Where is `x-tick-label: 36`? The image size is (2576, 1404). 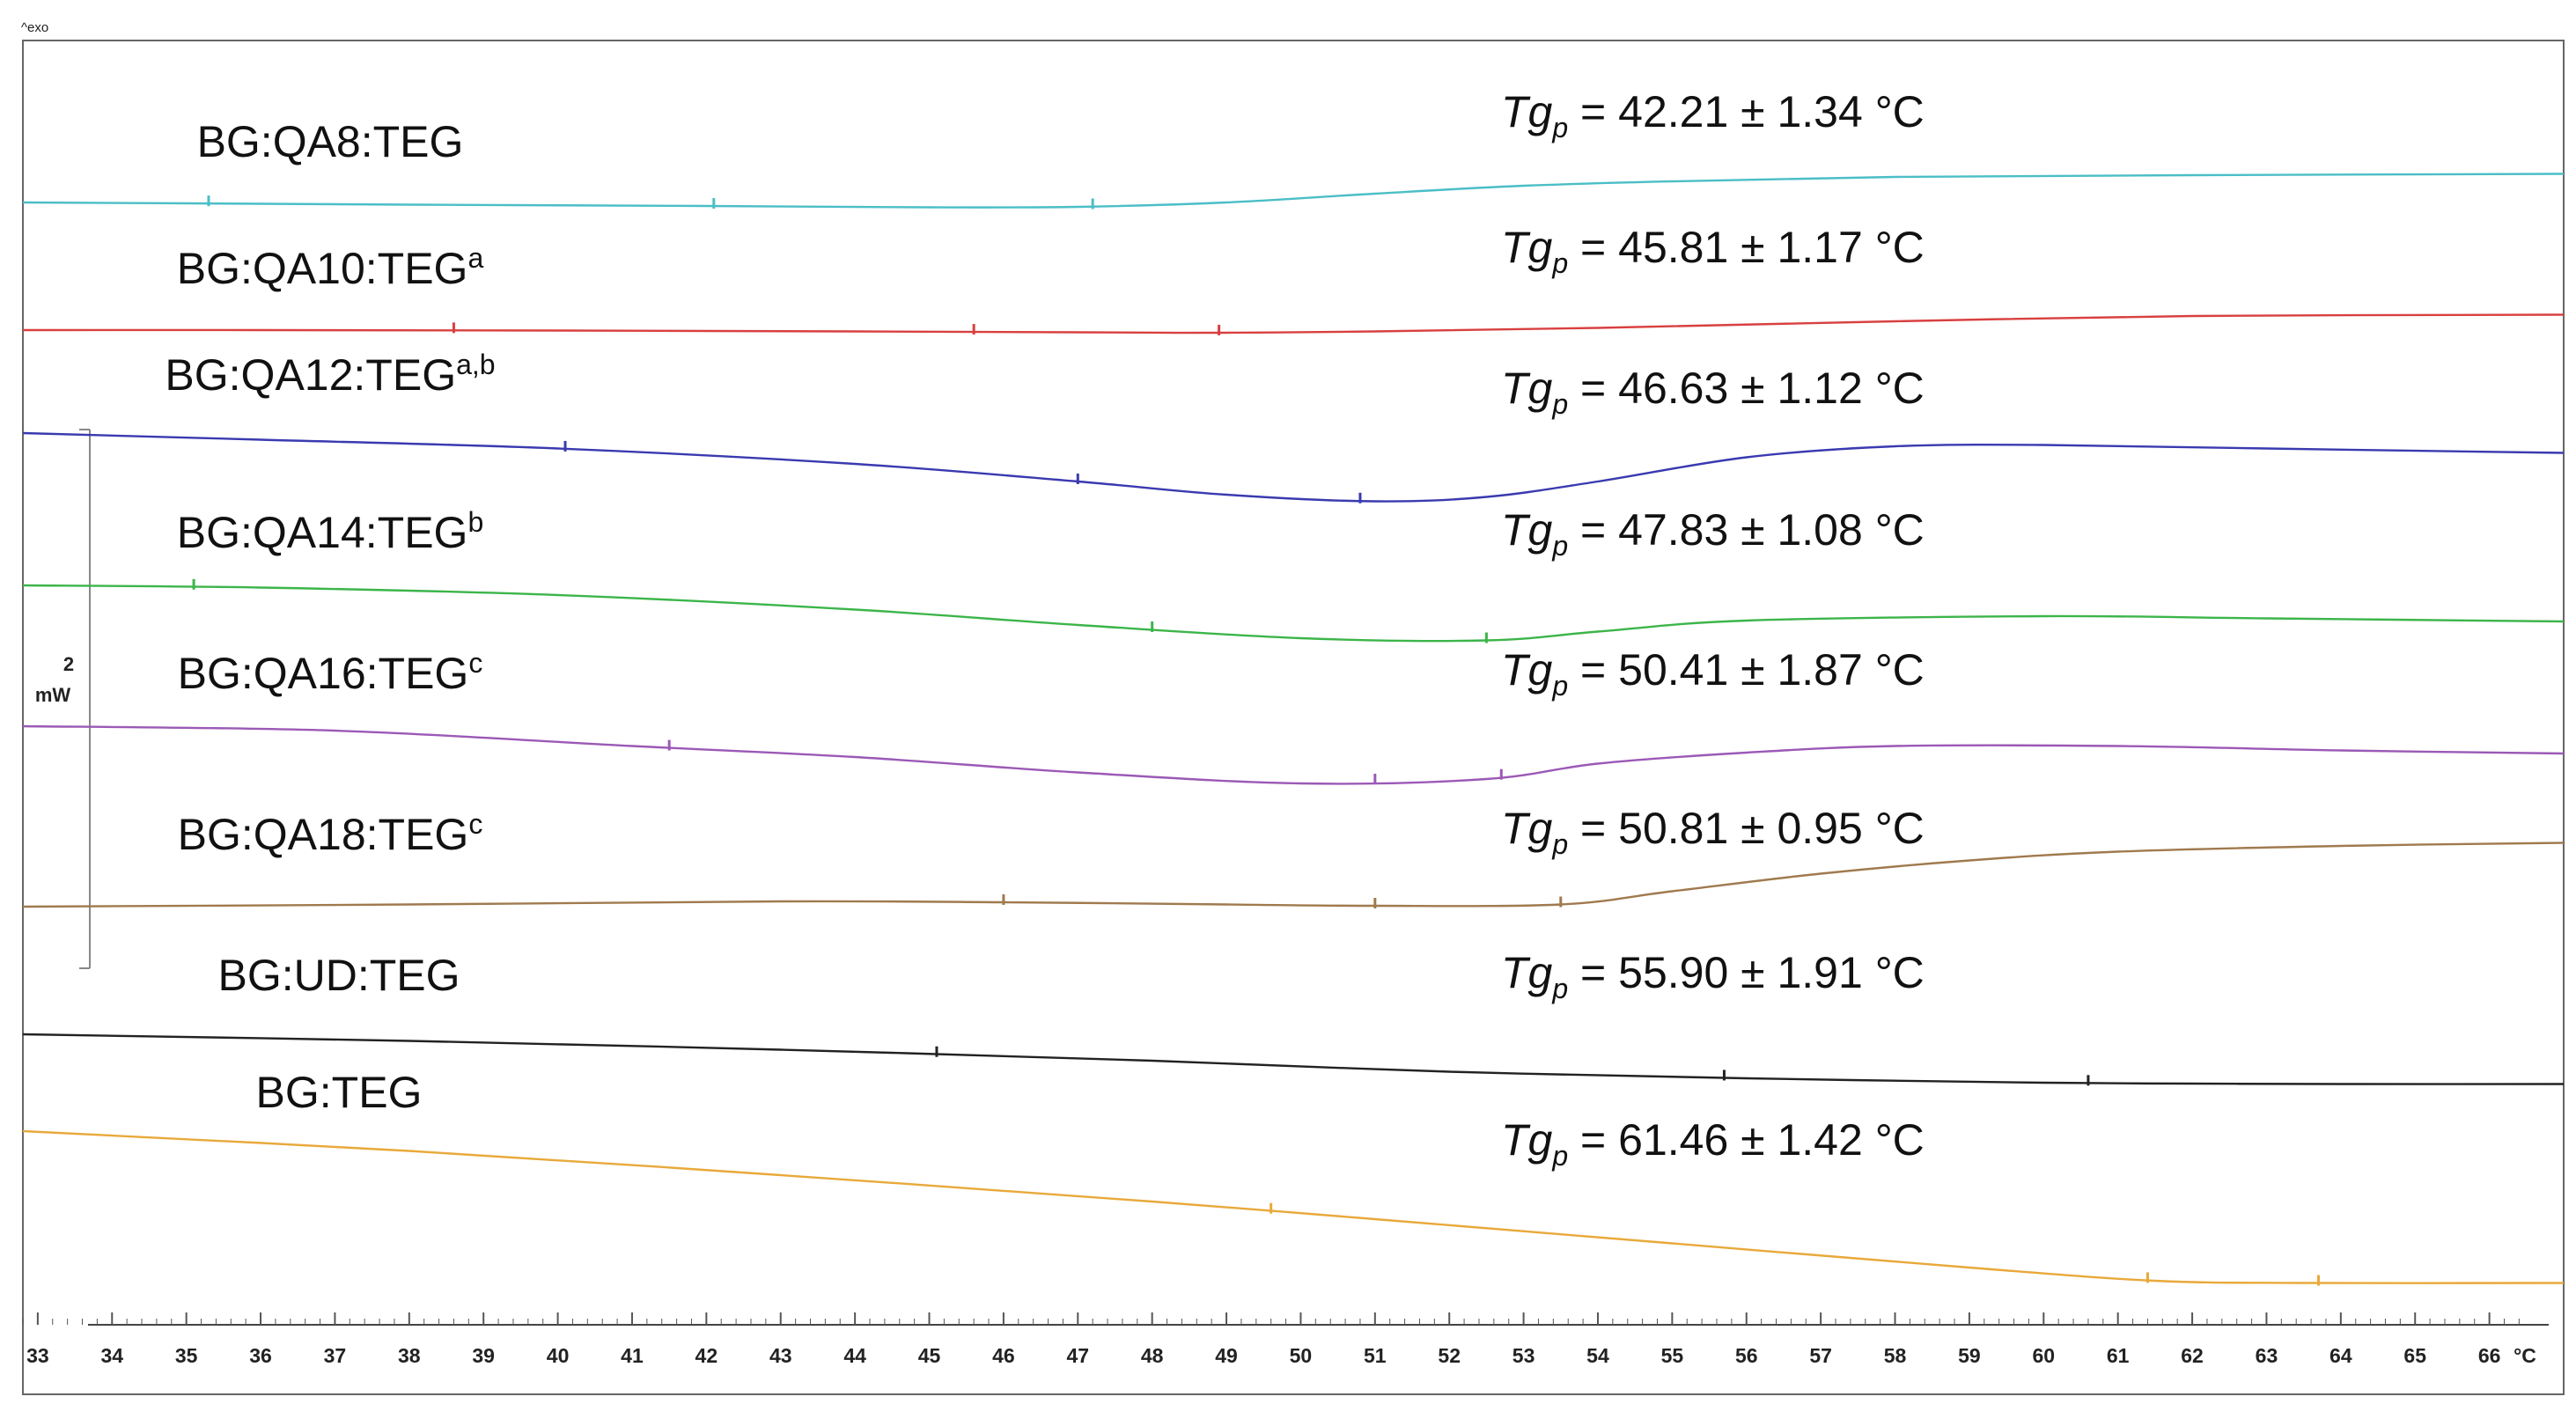 x-tick-label: 36 is located at coordinates (260, 1355).